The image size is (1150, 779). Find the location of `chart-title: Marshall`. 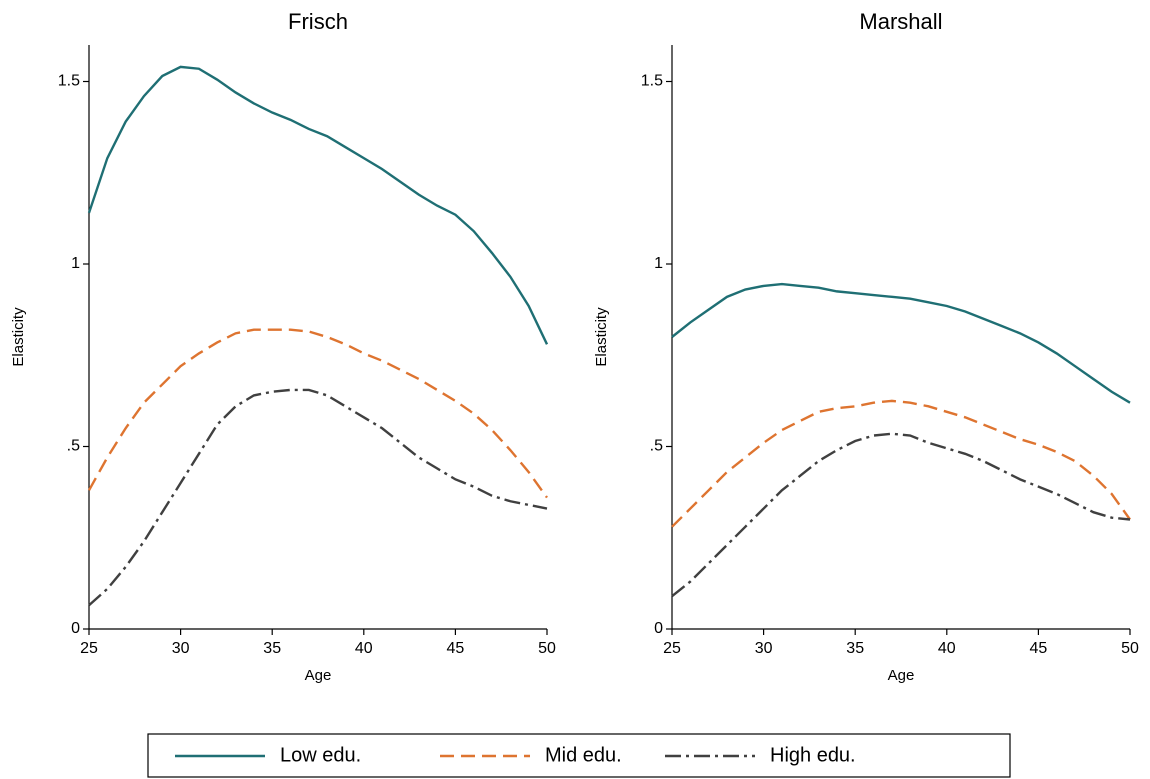

chart-title: Marshall is located at coordinates (900, 21).